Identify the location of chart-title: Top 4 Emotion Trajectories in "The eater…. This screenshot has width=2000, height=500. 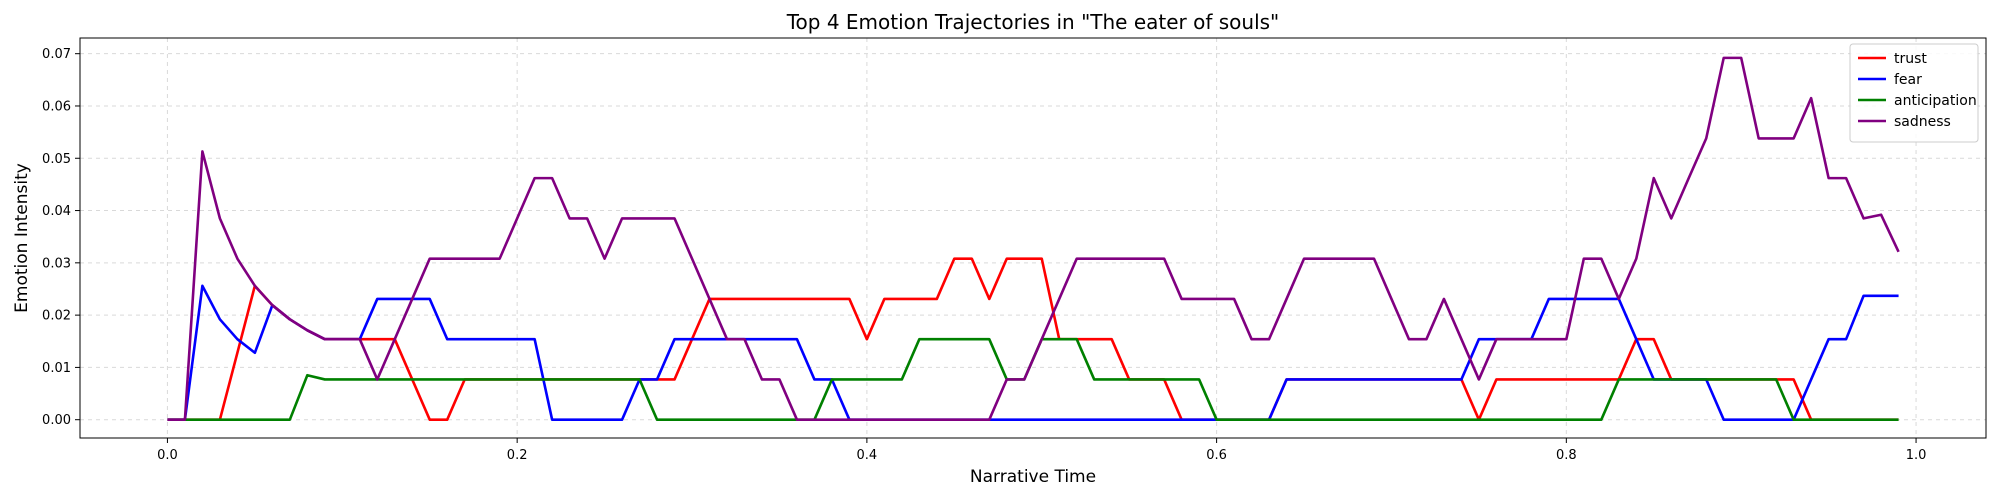
(1033, 22).